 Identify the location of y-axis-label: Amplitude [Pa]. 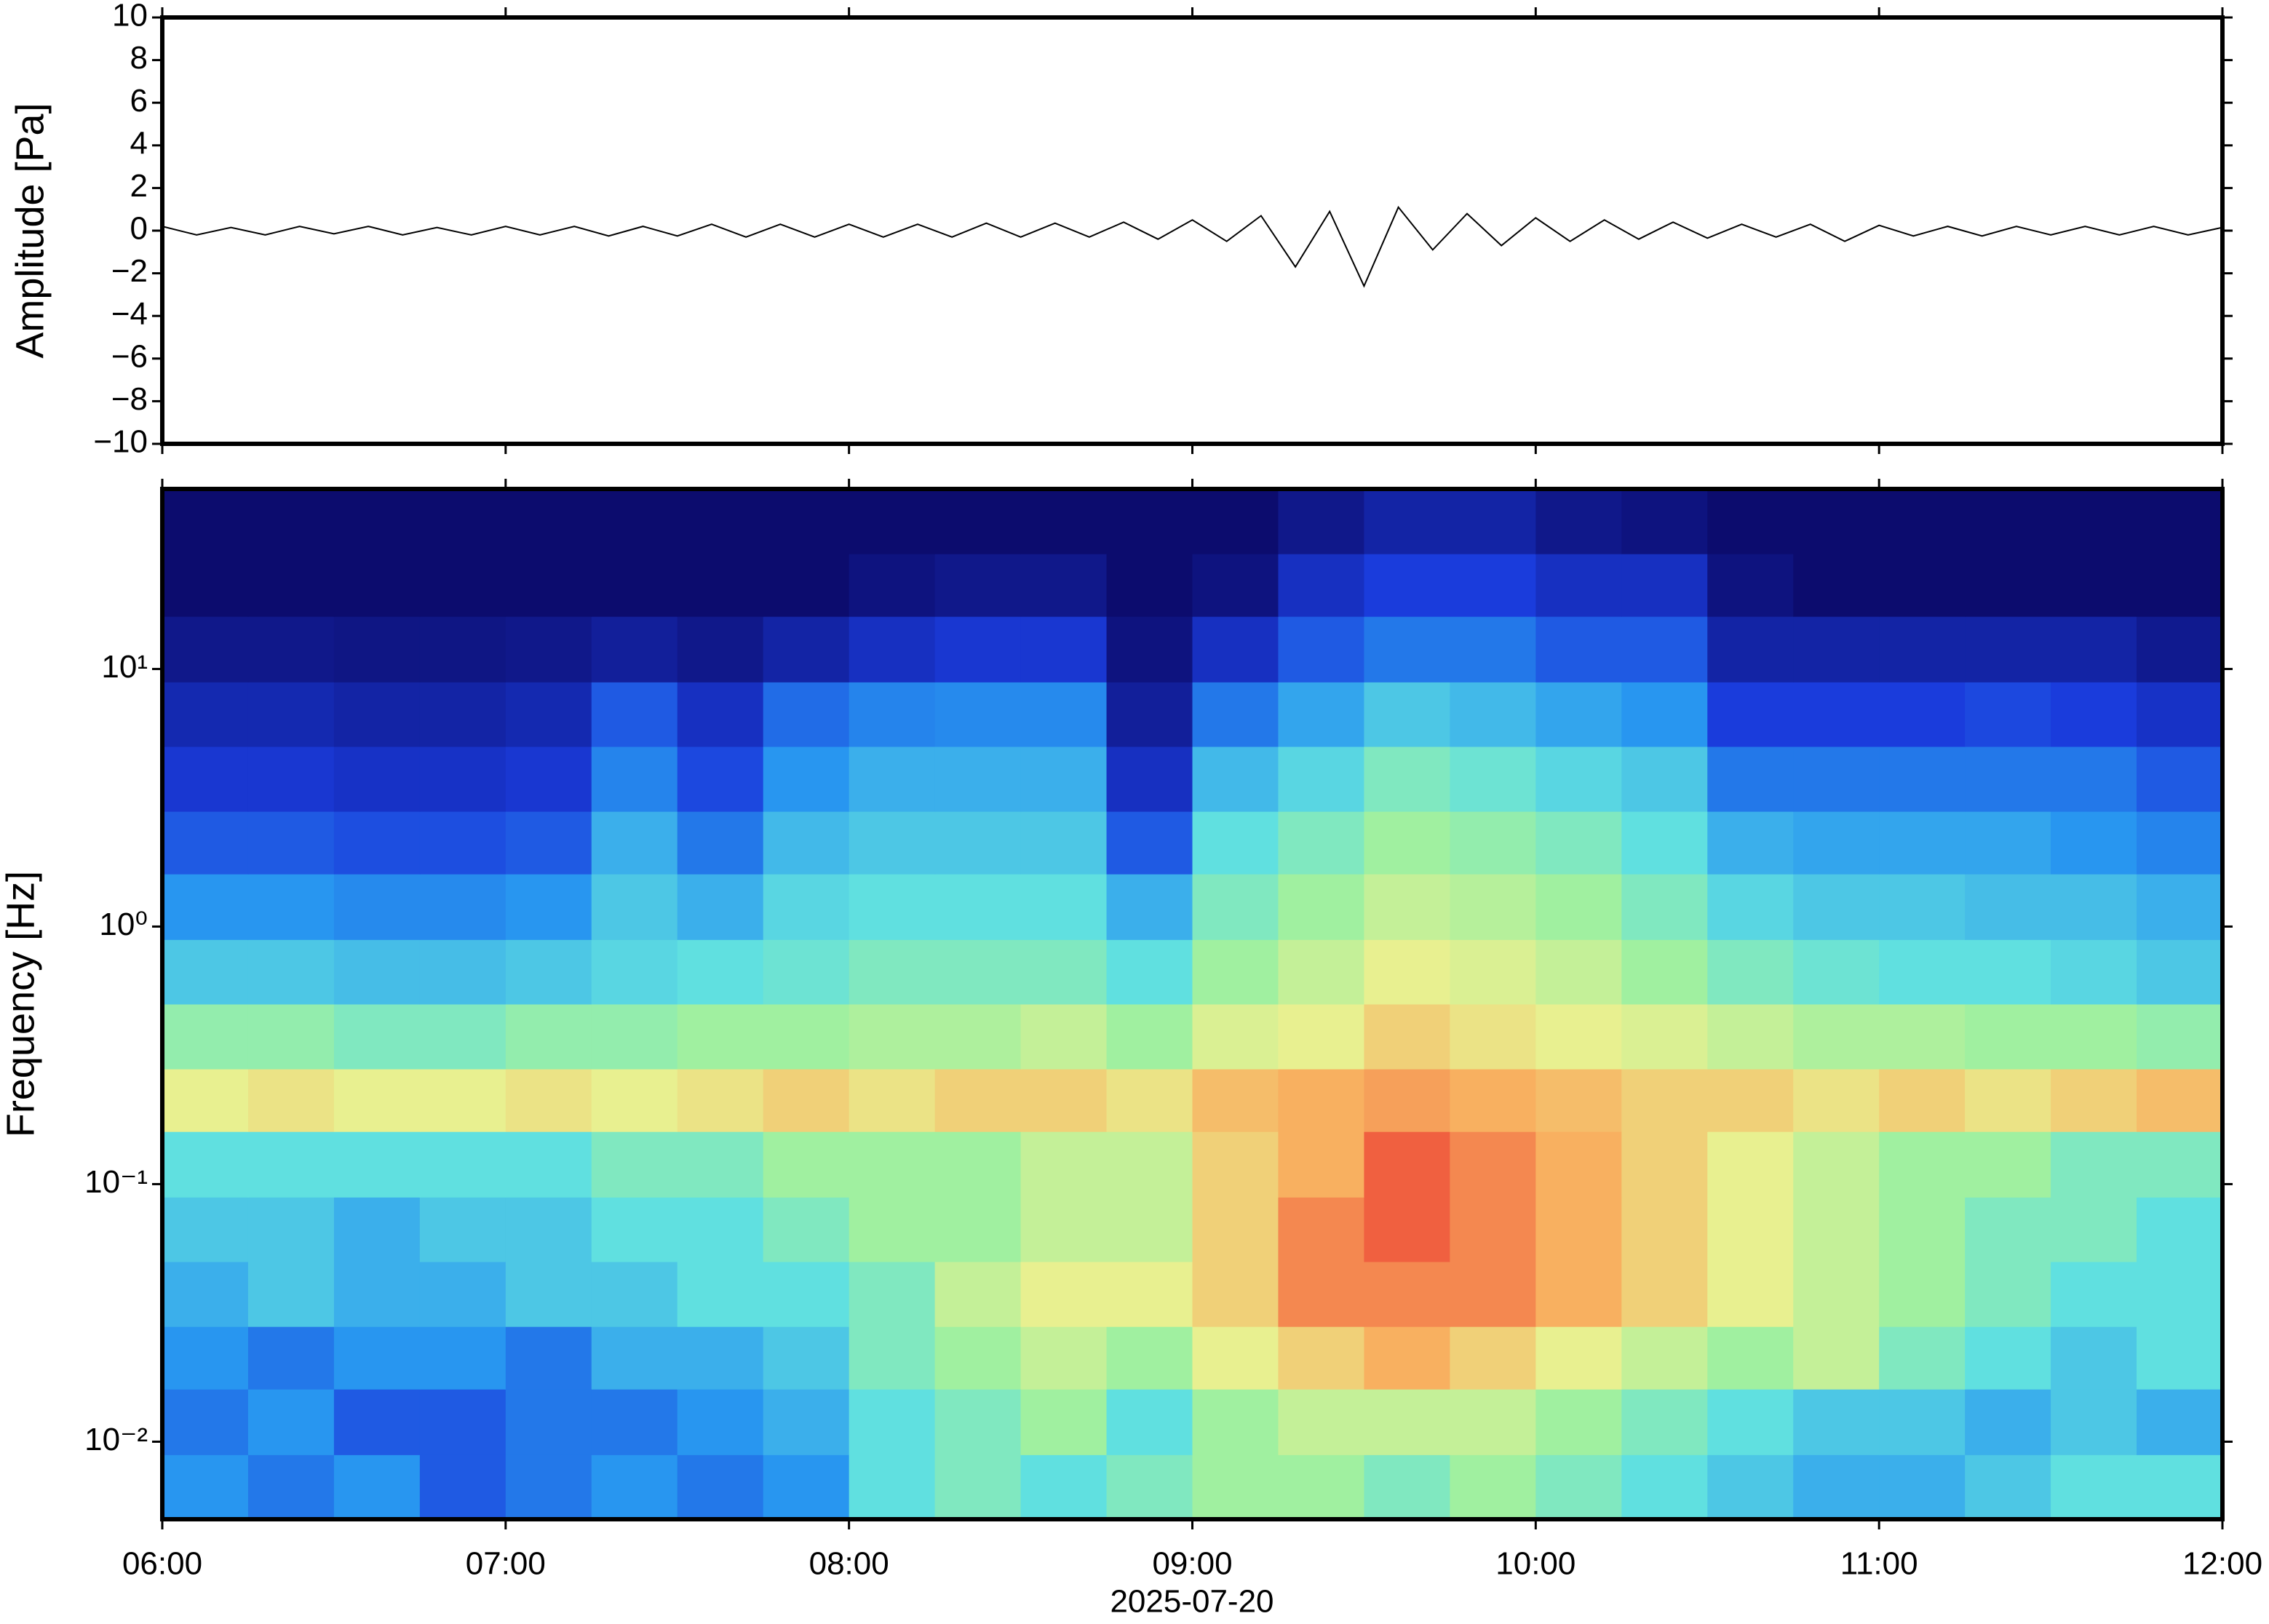
(30, 230).